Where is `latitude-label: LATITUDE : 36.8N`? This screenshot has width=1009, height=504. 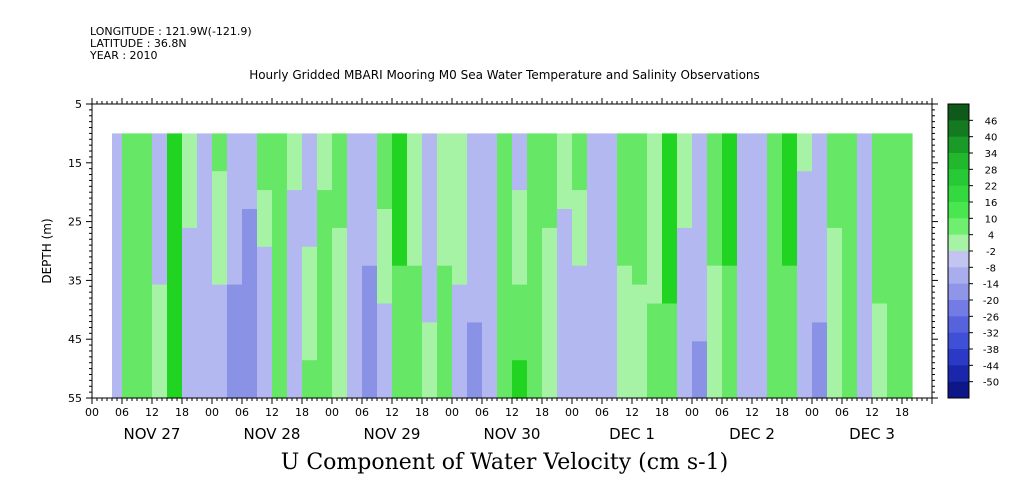
latitude-label: LATITUDE : 36.8N is located at coordinates (138, 43).